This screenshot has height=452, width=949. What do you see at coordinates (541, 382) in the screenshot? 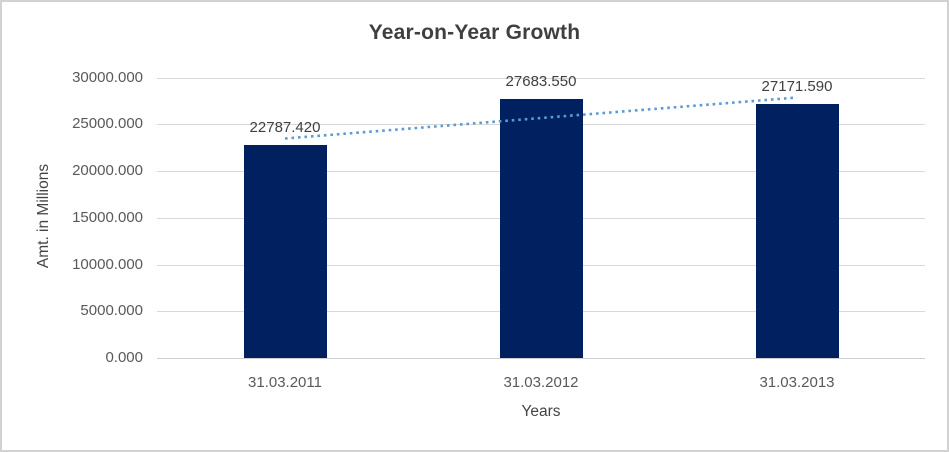
I see `x-tick-label: 31.03.2012` at bounding box center [541, 382].